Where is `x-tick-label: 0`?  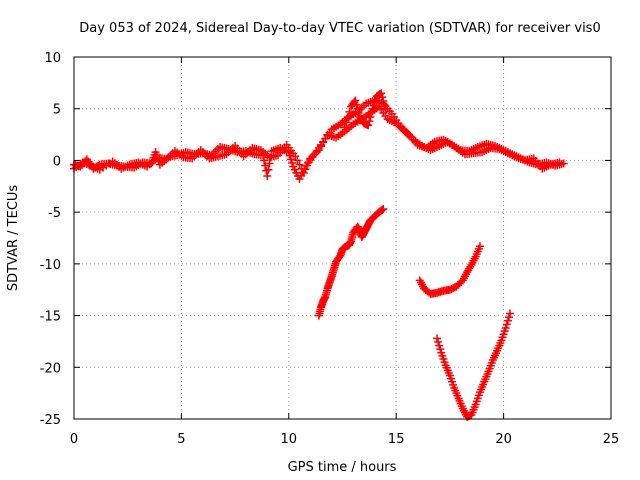
x-tick-label: 0 is located at coordinates (74, 439).